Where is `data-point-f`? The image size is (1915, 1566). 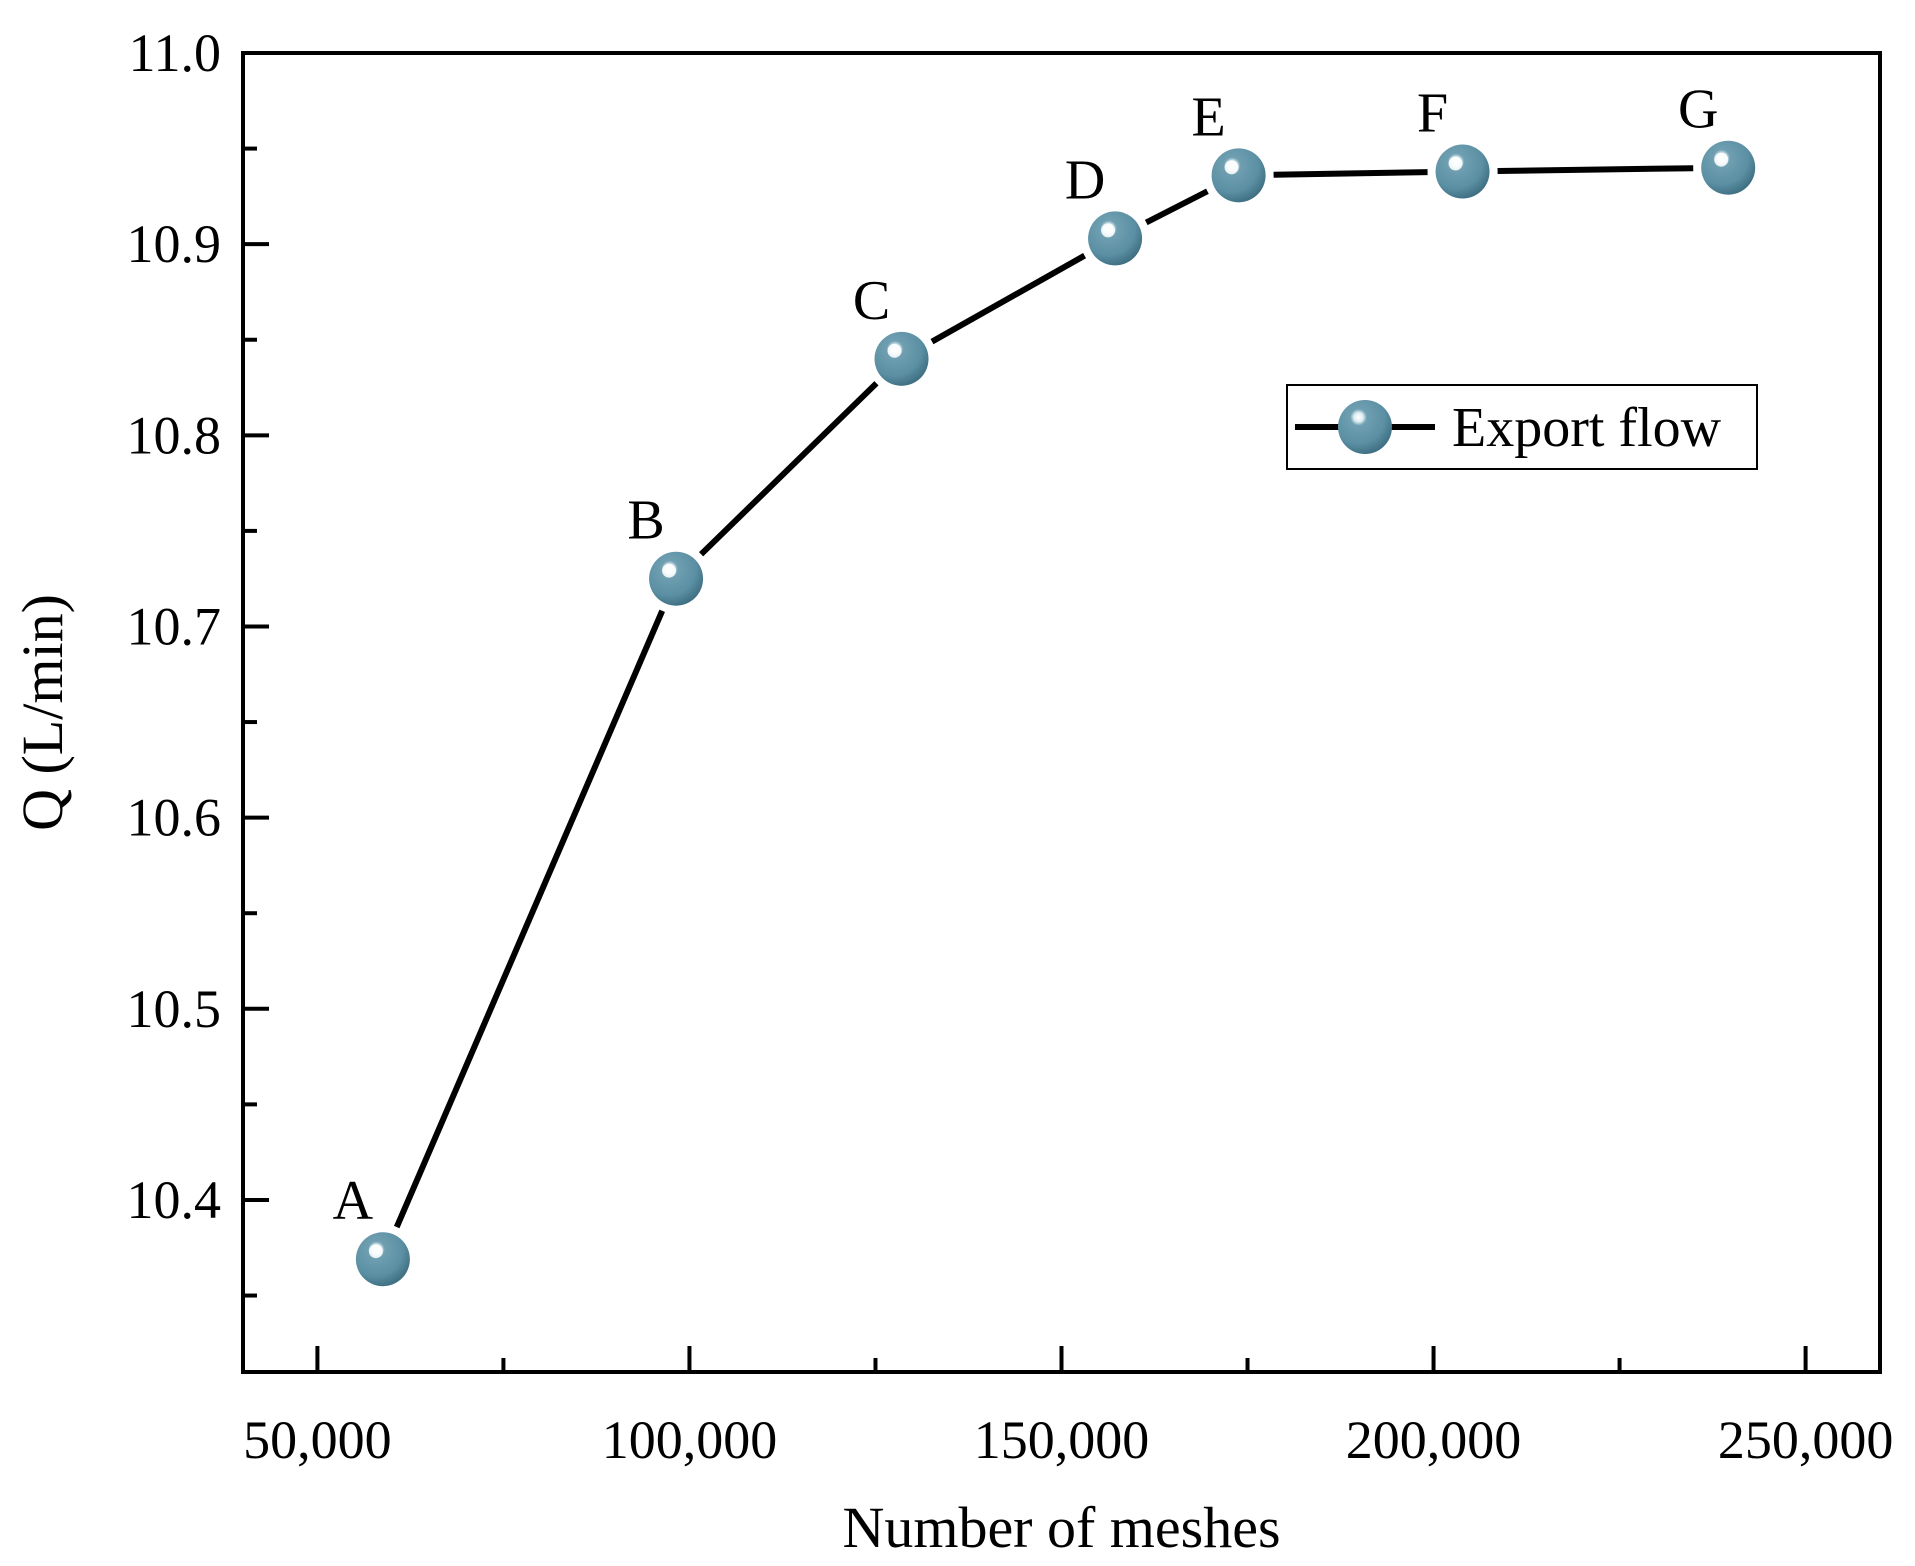
data-point-f is located at coordinates (1462, 171).